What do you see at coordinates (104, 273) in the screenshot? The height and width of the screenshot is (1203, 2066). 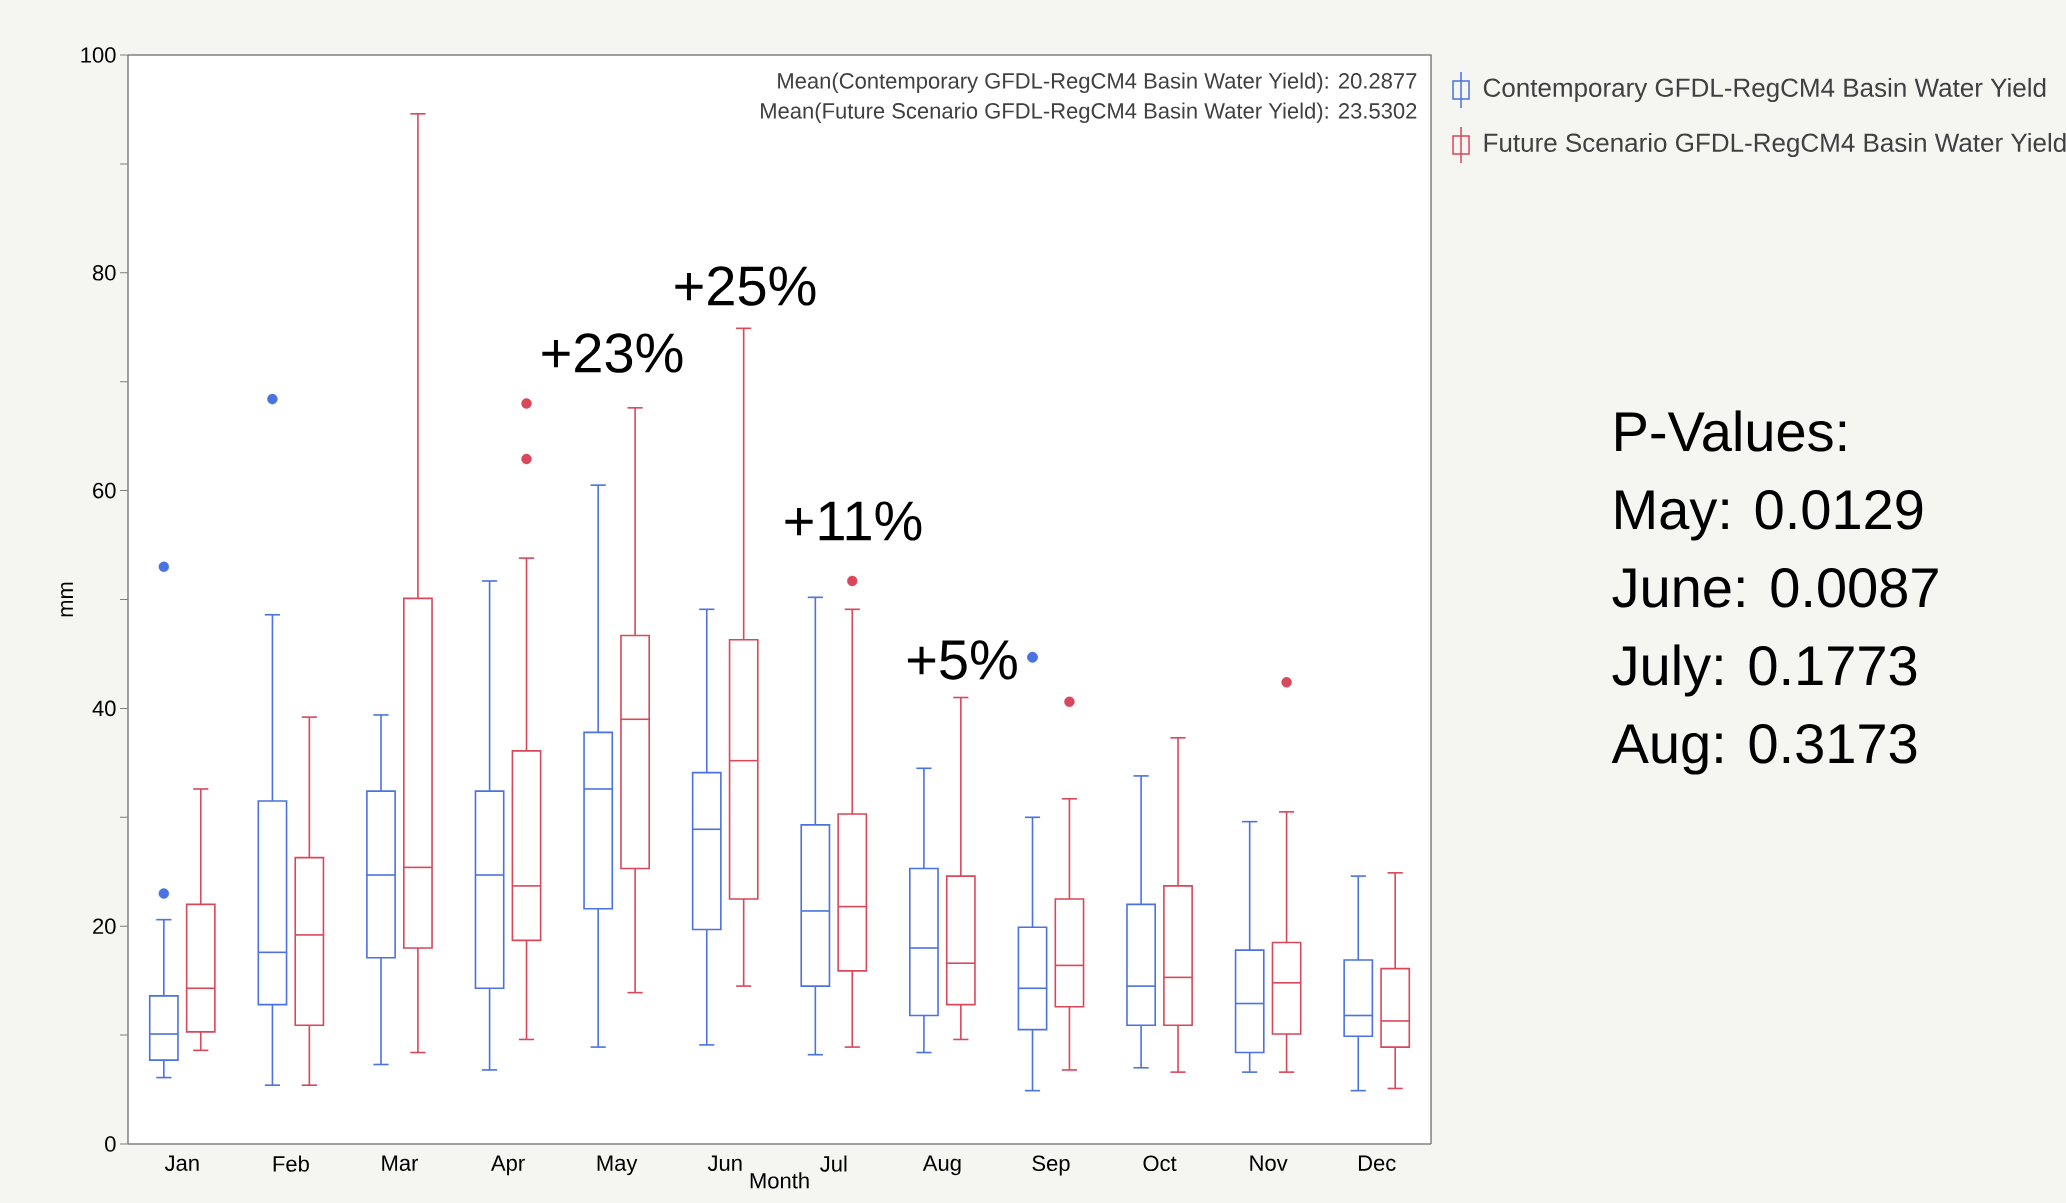 I see `y-tick-label: 80` at bounding box center [104, 273].